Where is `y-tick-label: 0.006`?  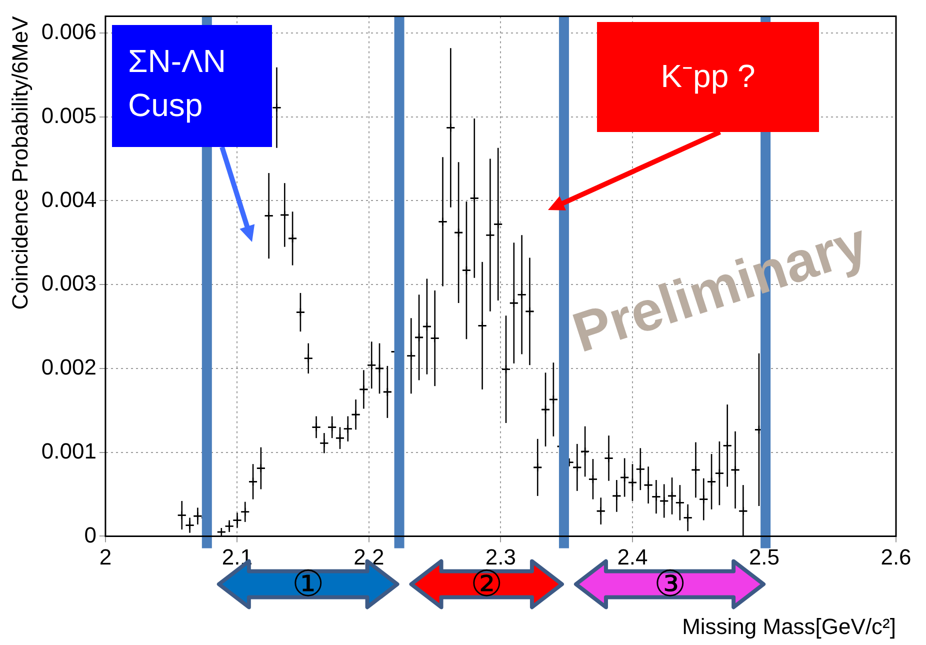 y-tick-label: 0.006 is located at coordinates (68, 31).